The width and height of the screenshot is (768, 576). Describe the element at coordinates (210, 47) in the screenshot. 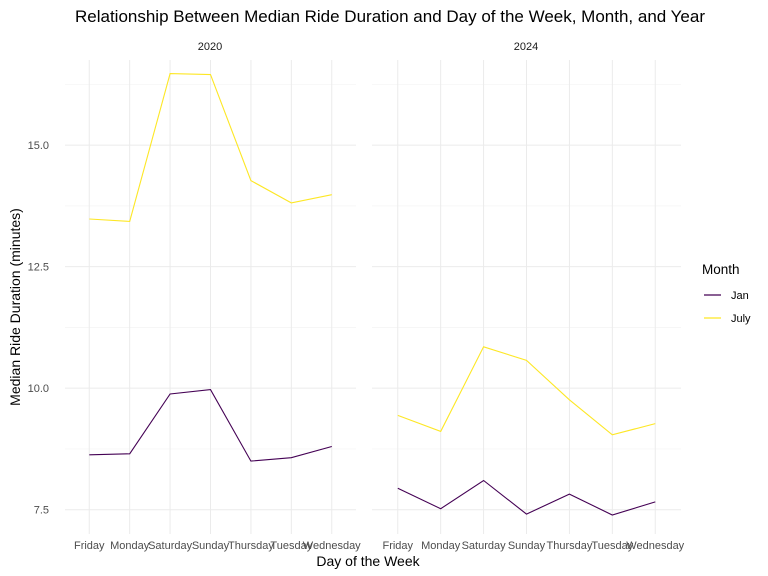

I see `facet-label-2020: 2020` at that location.